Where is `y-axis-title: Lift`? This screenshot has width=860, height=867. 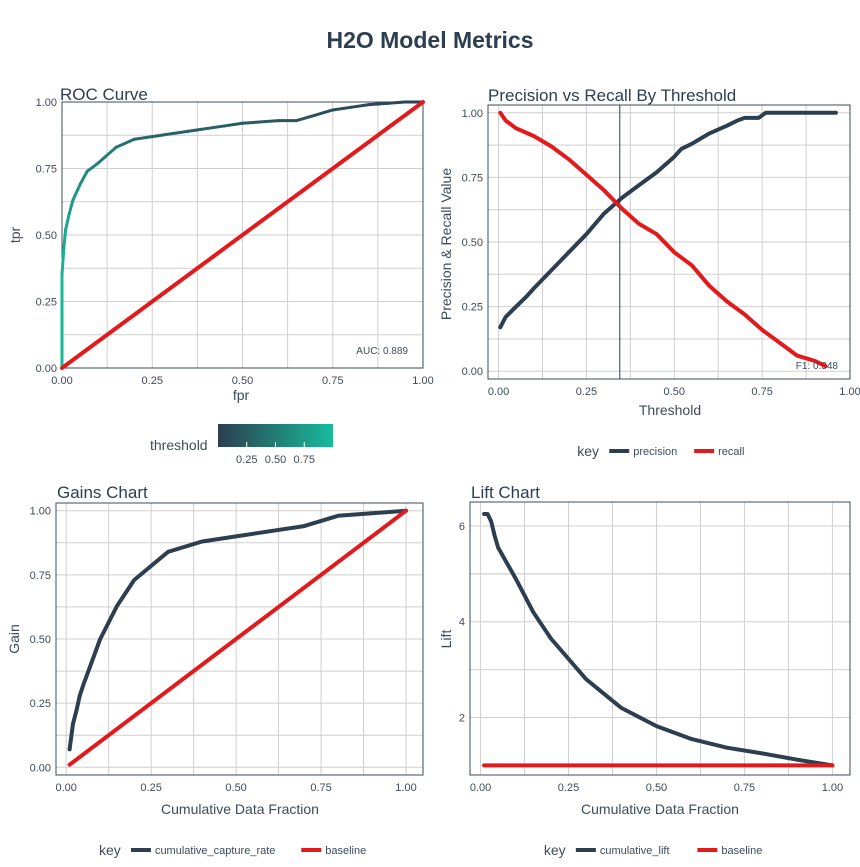 y-axis-title: Lift is located at coordinates (446, 639).